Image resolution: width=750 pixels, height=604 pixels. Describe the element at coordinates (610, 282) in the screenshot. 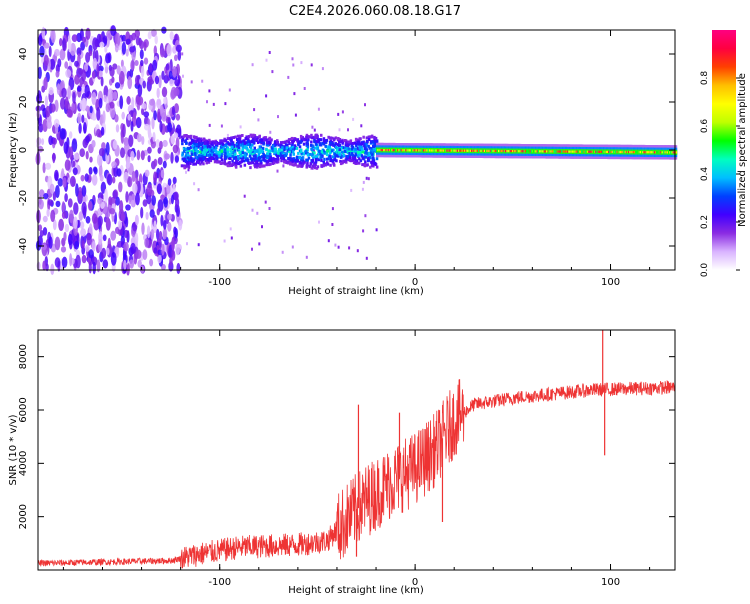

I see `spectrogram-x-tick-label: 100` at that location.